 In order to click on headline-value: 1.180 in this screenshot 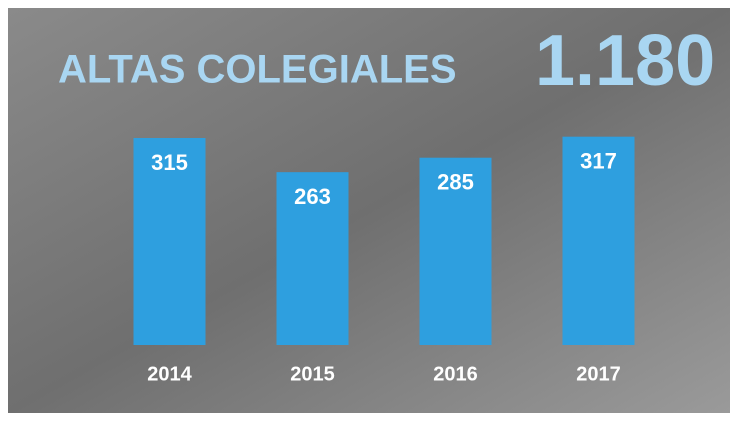, I will do `click(625, 61)`.